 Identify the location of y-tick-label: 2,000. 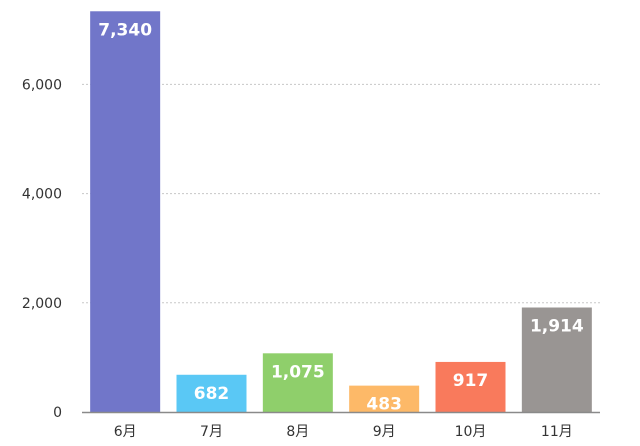
(42, 304).